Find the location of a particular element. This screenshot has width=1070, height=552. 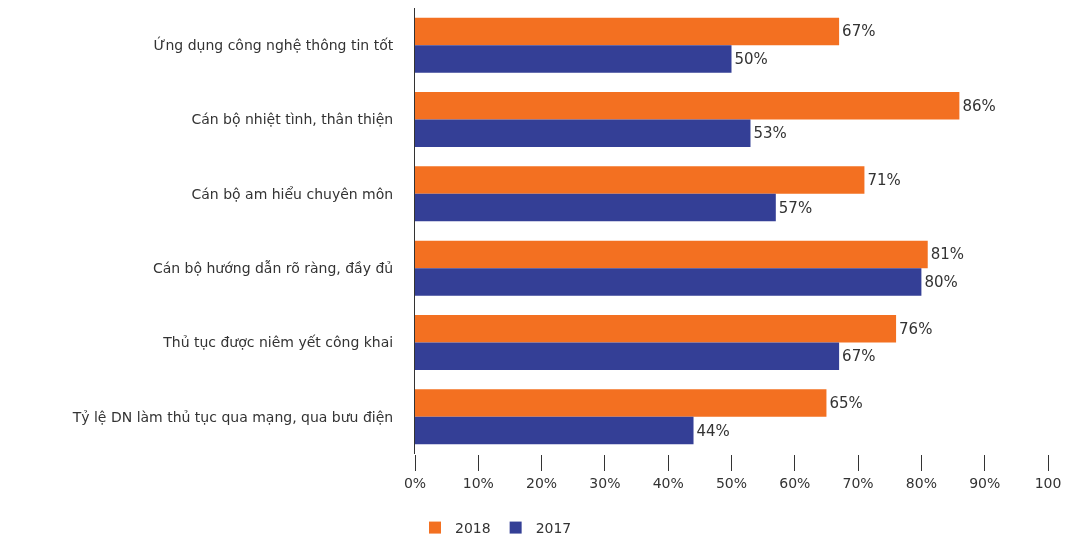

x-tick-label: 0% is located at coordinates (415, 482).